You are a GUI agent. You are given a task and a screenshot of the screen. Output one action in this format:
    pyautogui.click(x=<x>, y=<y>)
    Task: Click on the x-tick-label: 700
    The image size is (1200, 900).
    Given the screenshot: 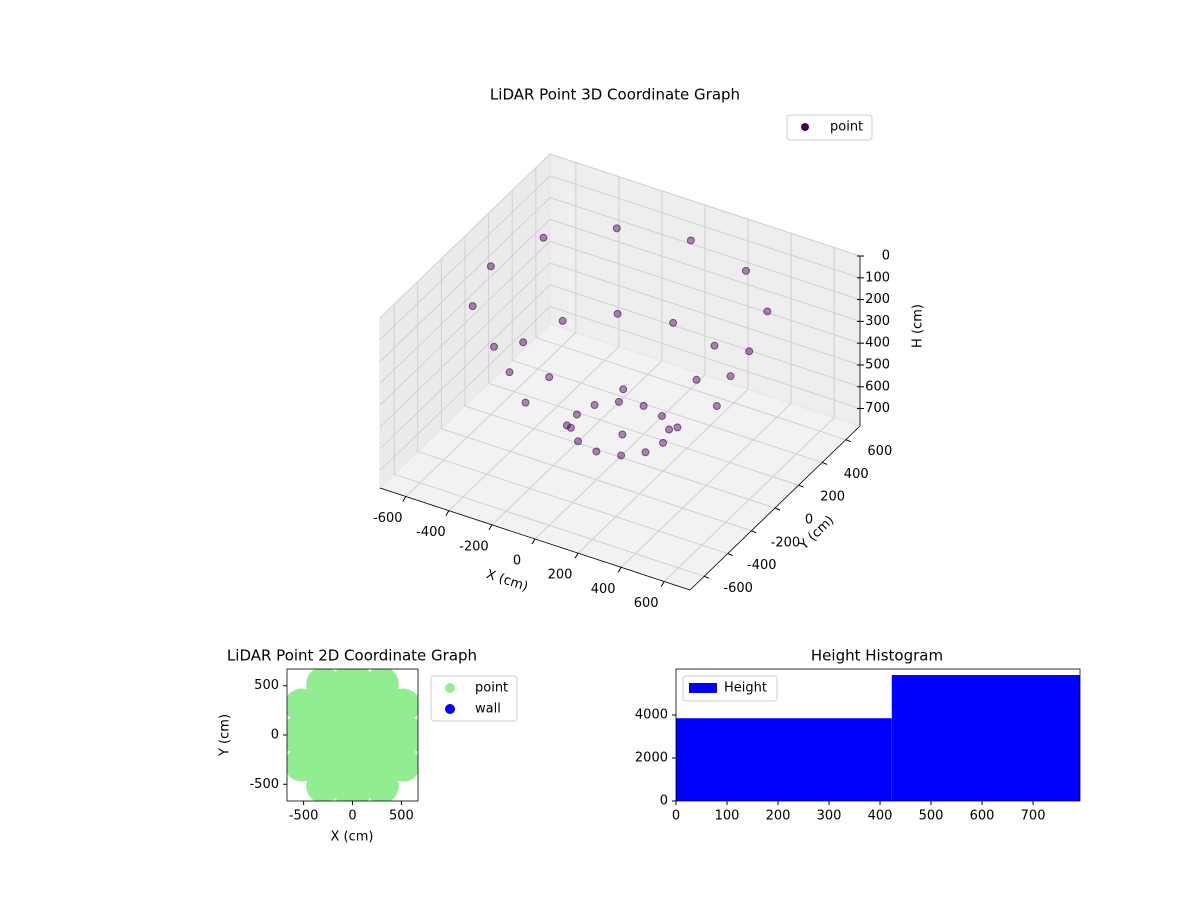 What is the action you would take?
    pyautogui.click(x=1033, y=816)
    